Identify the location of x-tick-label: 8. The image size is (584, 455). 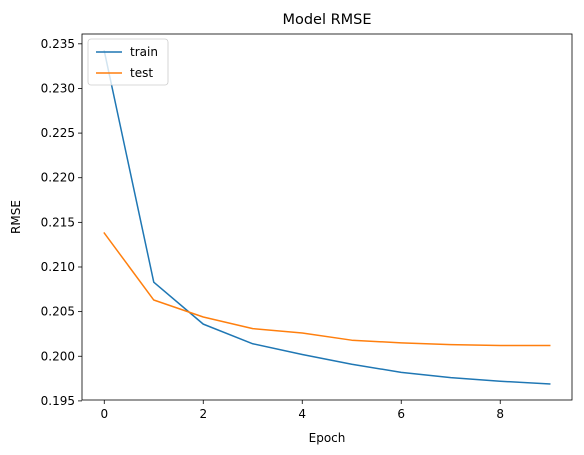
(500, 414).